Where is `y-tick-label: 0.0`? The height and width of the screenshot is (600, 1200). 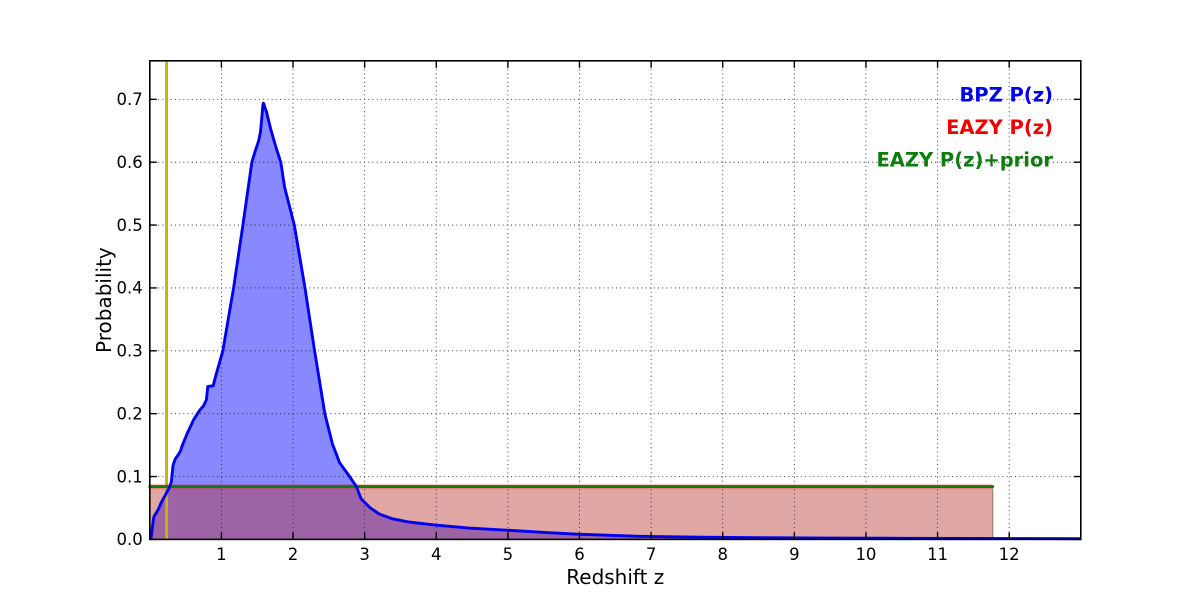 y-tick-label: 0.0 is located at coordinates (130, 539).